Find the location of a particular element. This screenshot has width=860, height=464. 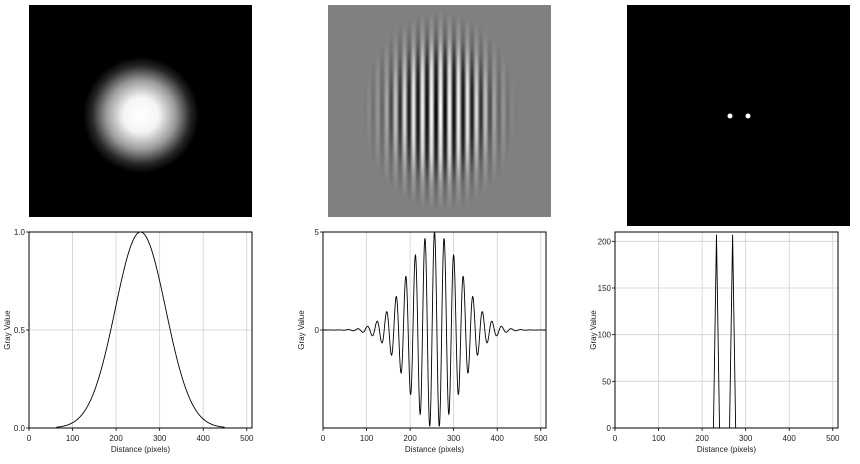

gabor-pattern-image is located at coordinates (439, 111).